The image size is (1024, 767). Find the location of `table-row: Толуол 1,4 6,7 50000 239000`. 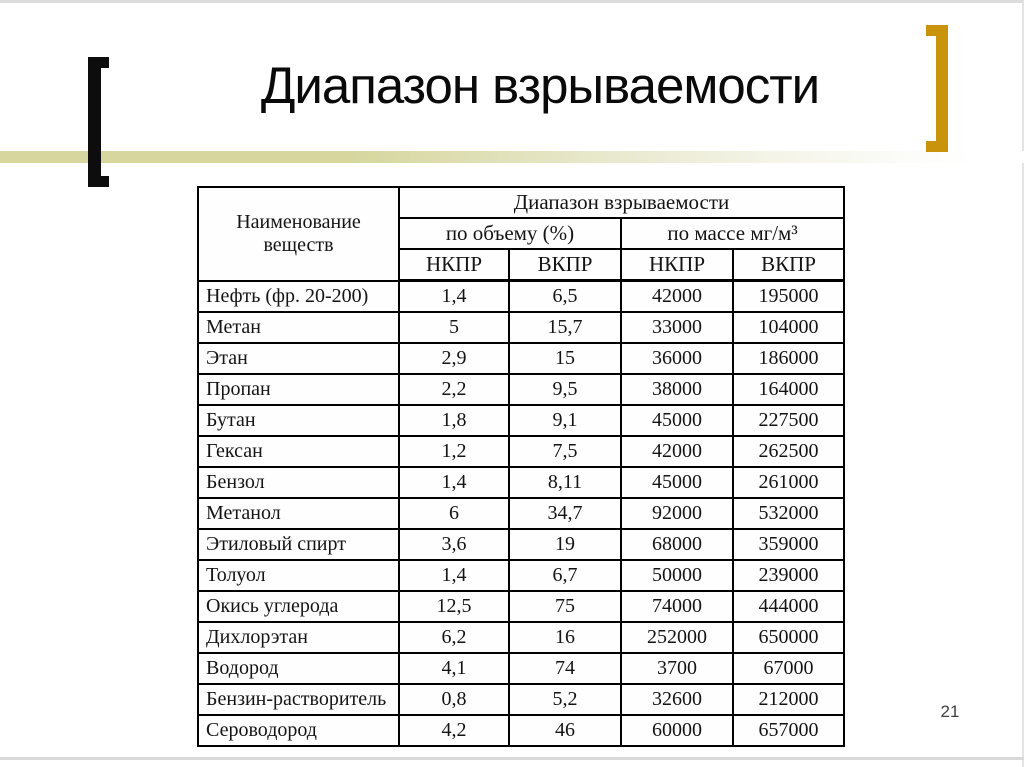

table-row: Толуол 1,4 6,7 50000 239000 is located at coordinates (521, 575).